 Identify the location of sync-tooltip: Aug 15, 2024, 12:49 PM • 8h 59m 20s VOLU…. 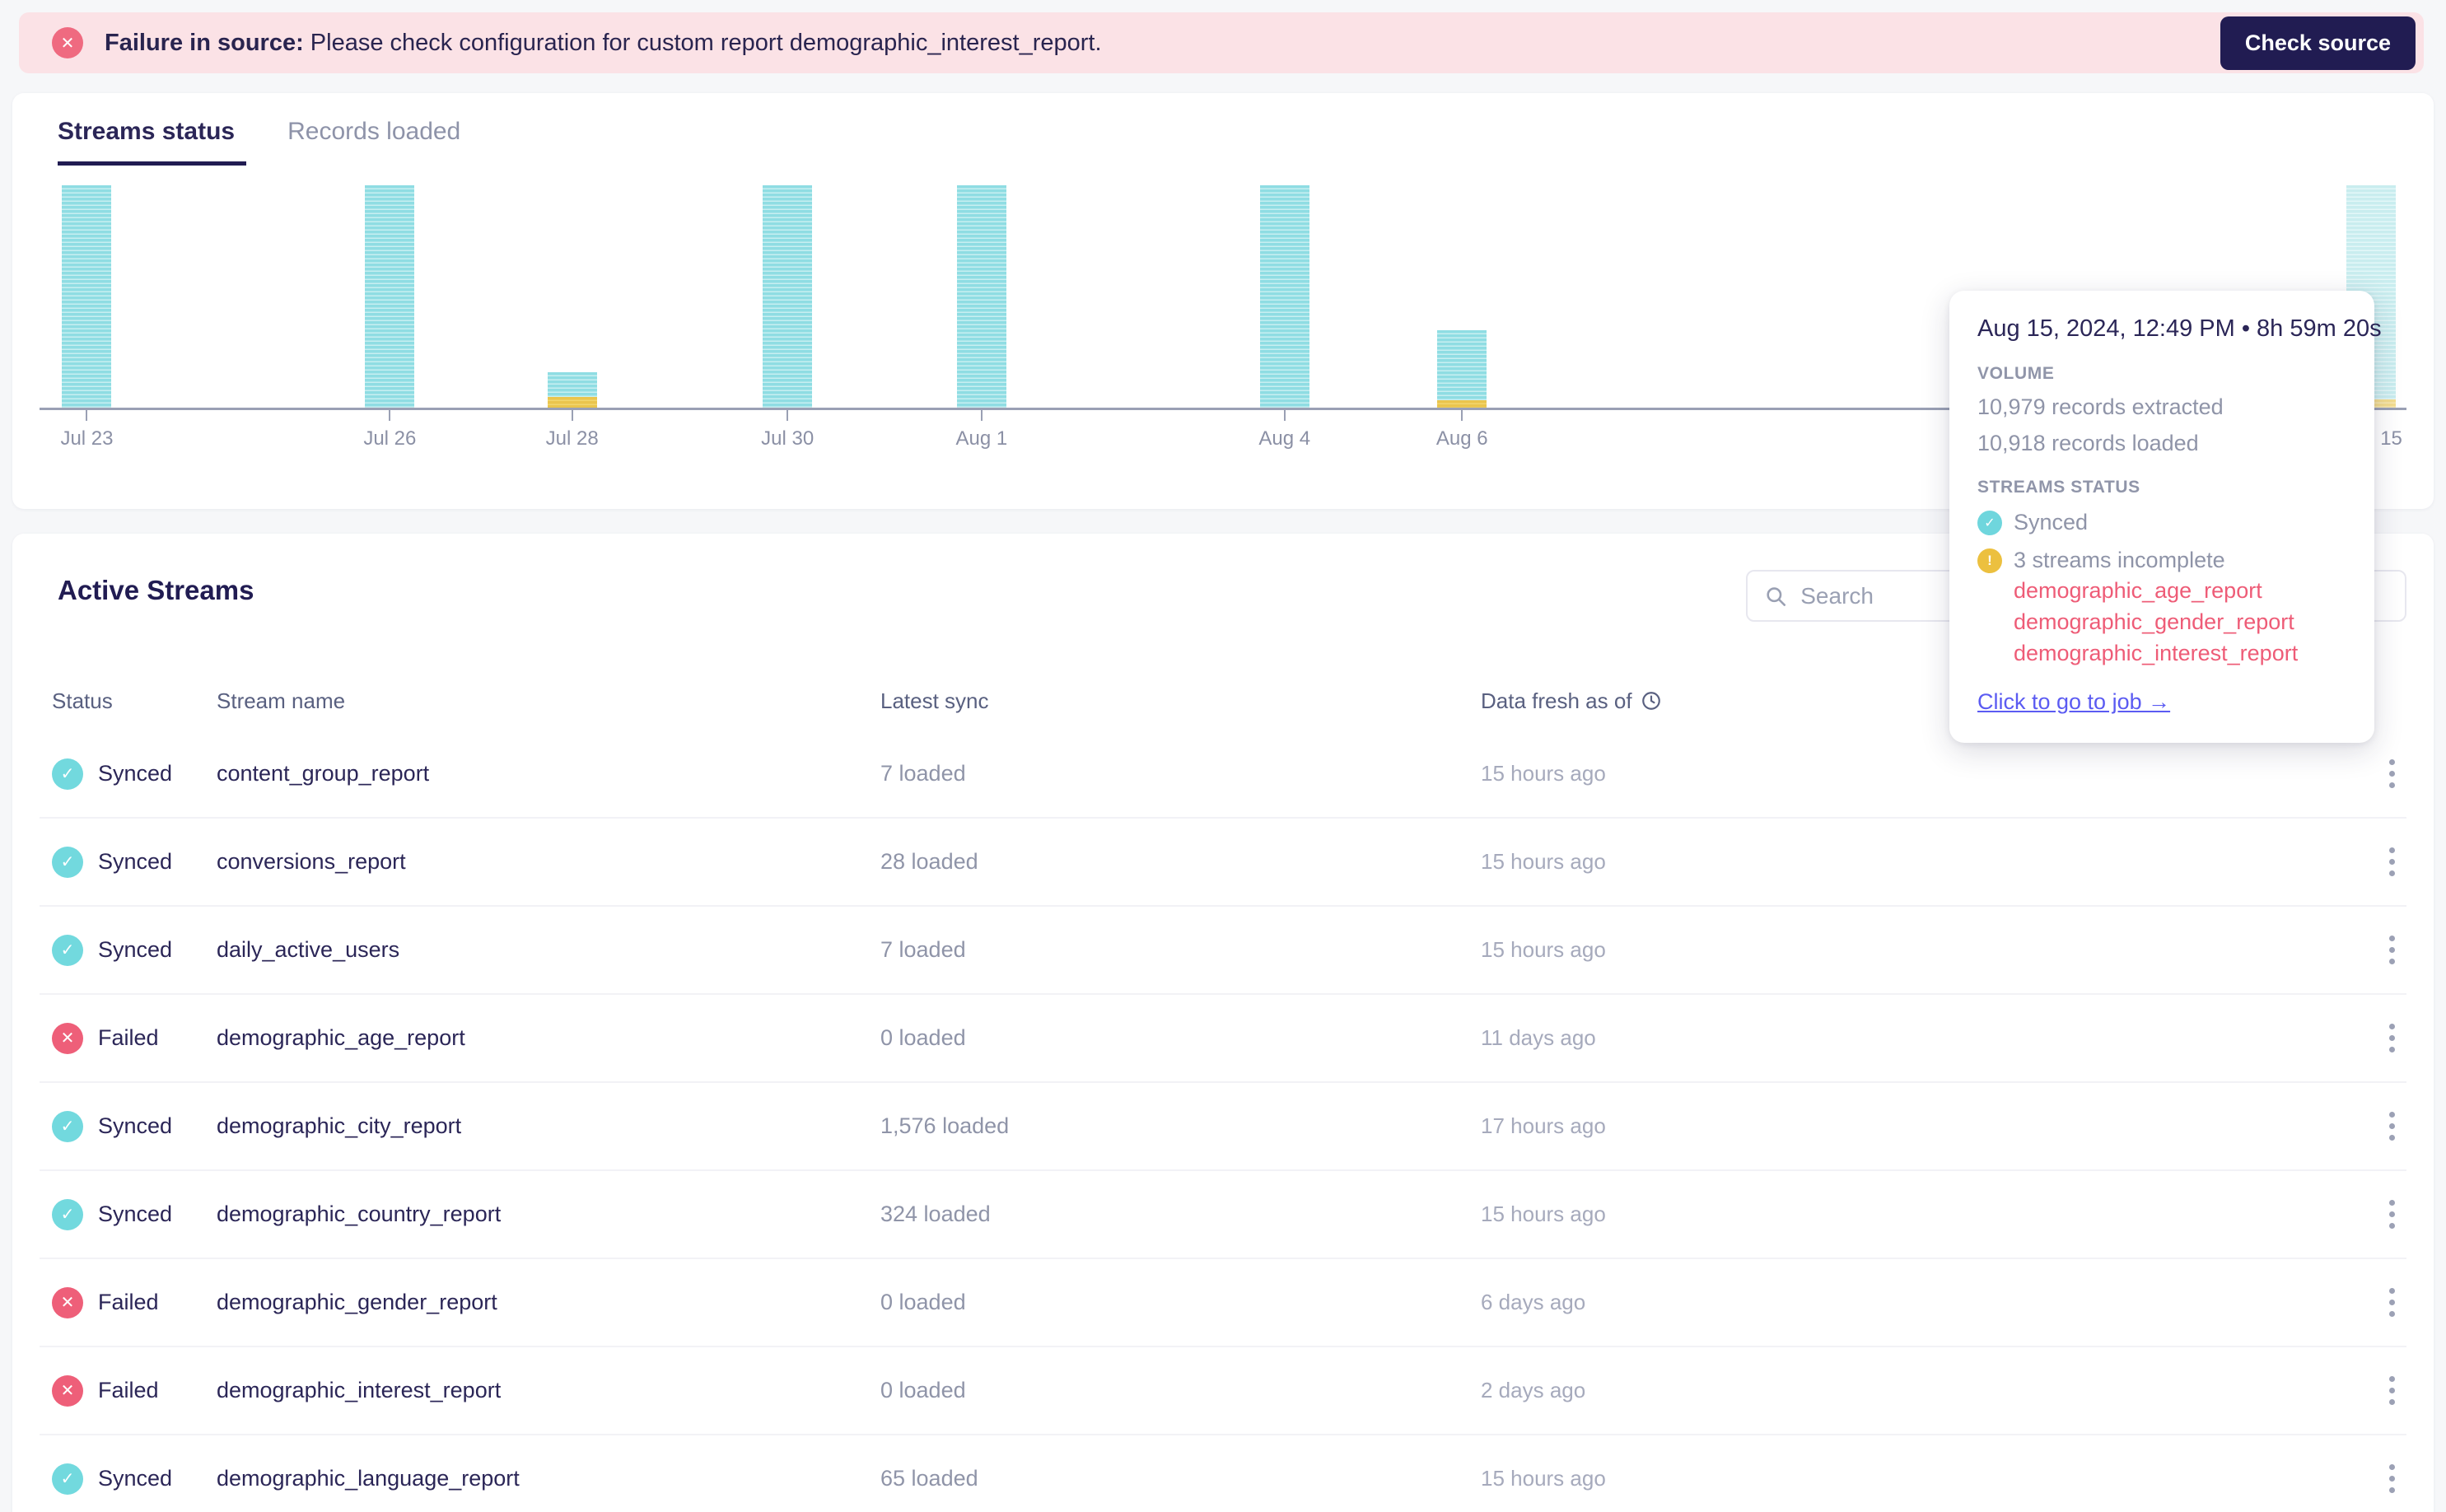
(2166, 517).